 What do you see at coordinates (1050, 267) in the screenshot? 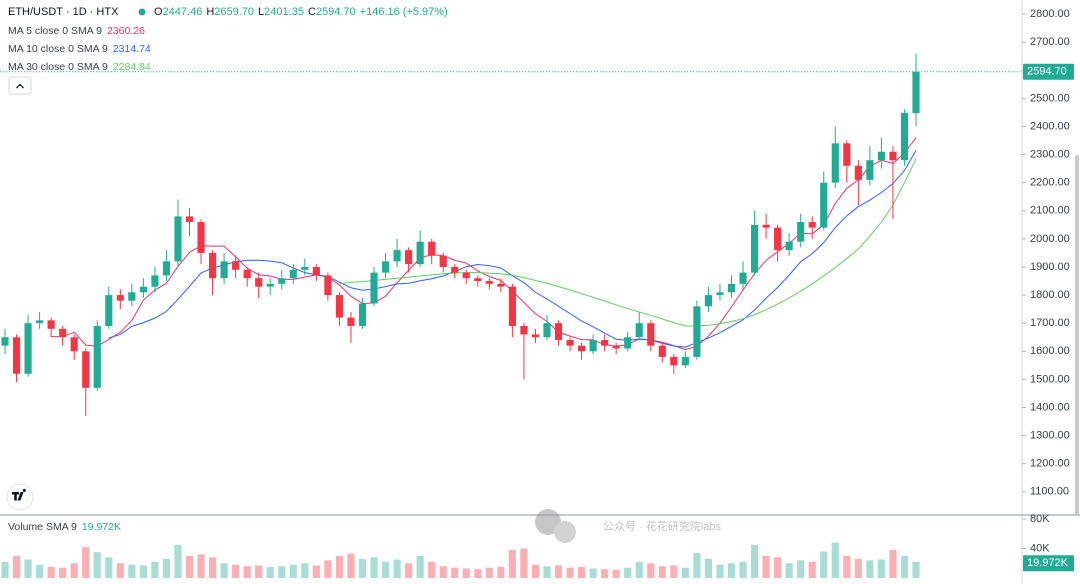
I see `y-tick-label: 1900.00` at bounding box center [1050, 267].